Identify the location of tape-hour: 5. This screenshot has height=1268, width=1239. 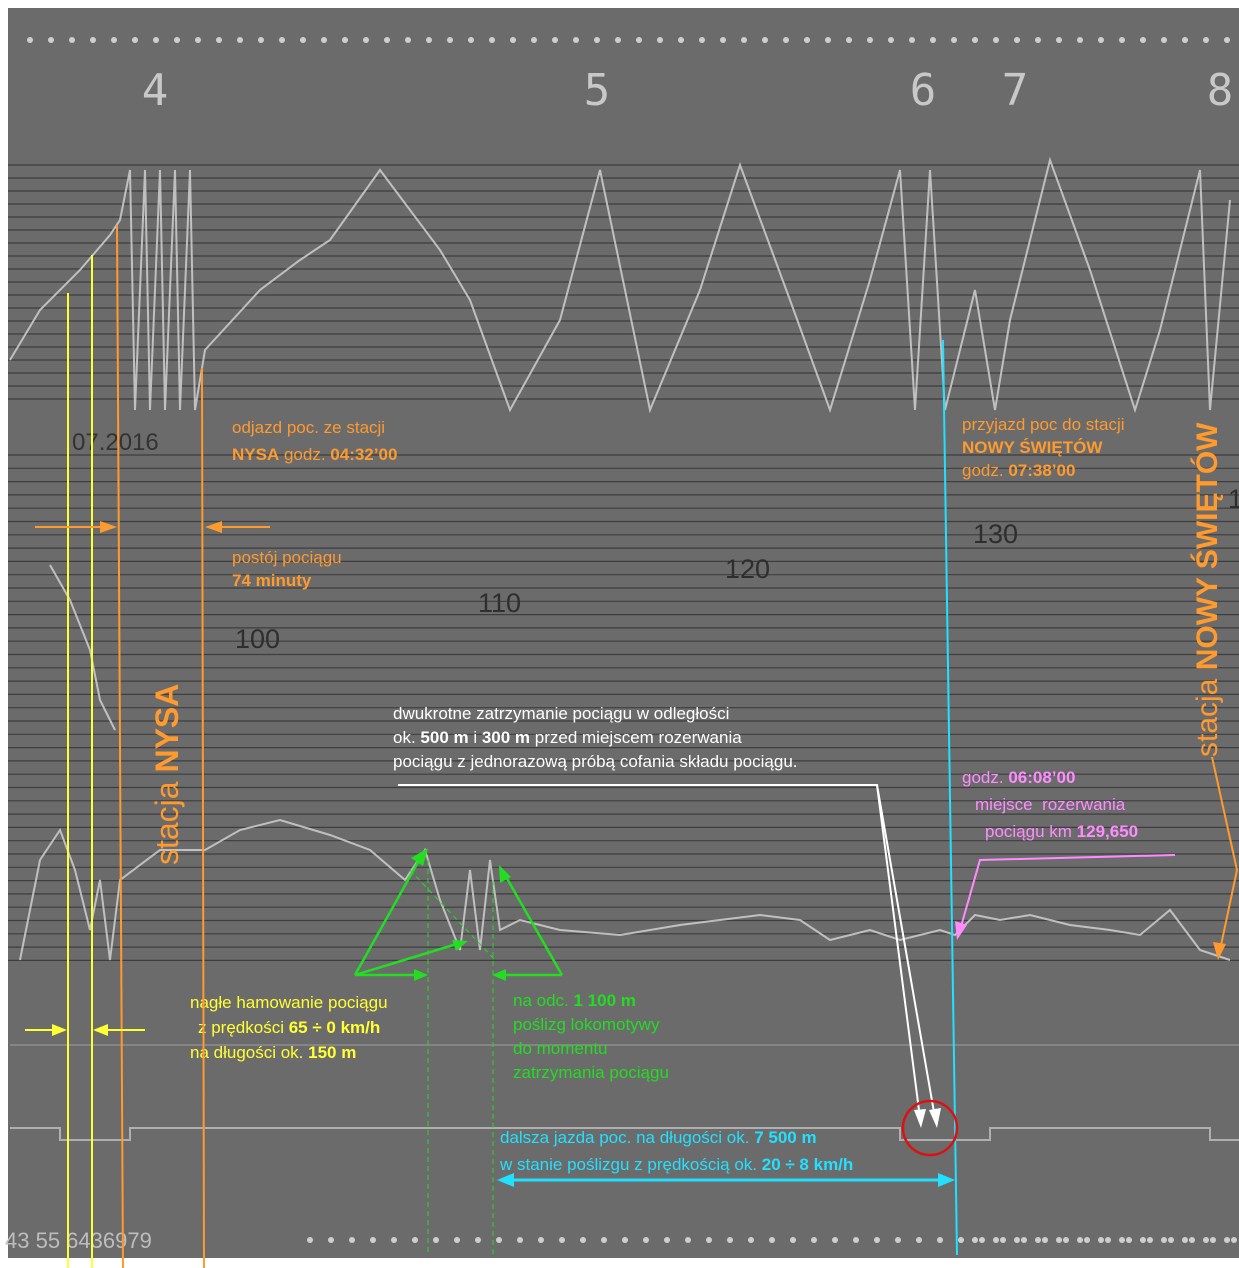
(597, 90).